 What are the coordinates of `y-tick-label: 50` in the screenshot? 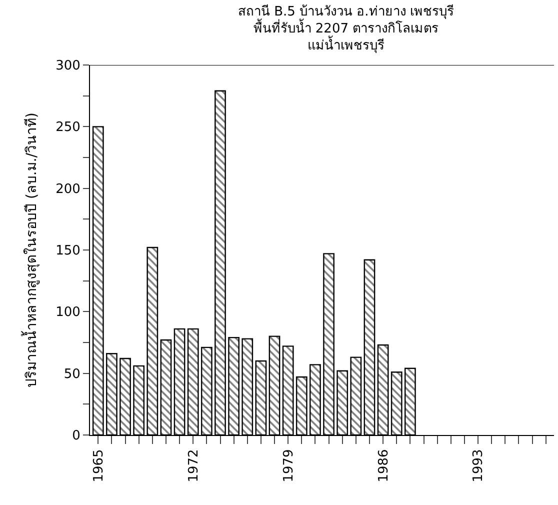 It's located at (72, 374).